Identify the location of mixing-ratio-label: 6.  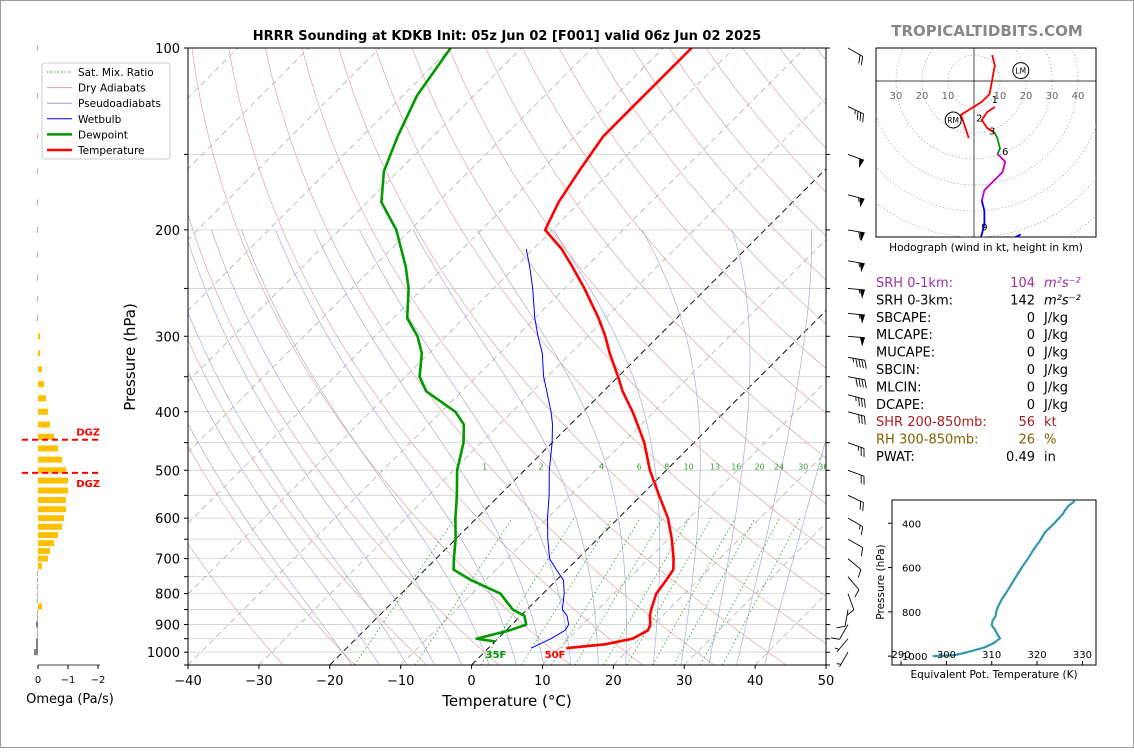
(639, 466).